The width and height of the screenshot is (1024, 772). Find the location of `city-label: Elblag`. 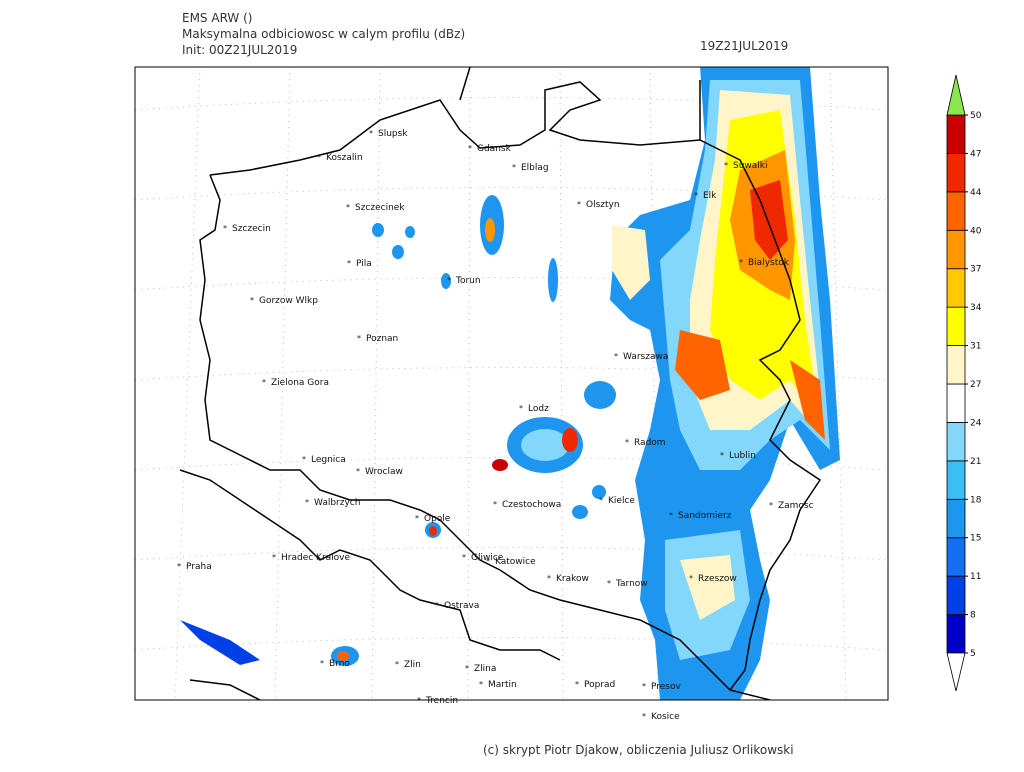

city-label: Elblag is located at coordinates (535, 168).